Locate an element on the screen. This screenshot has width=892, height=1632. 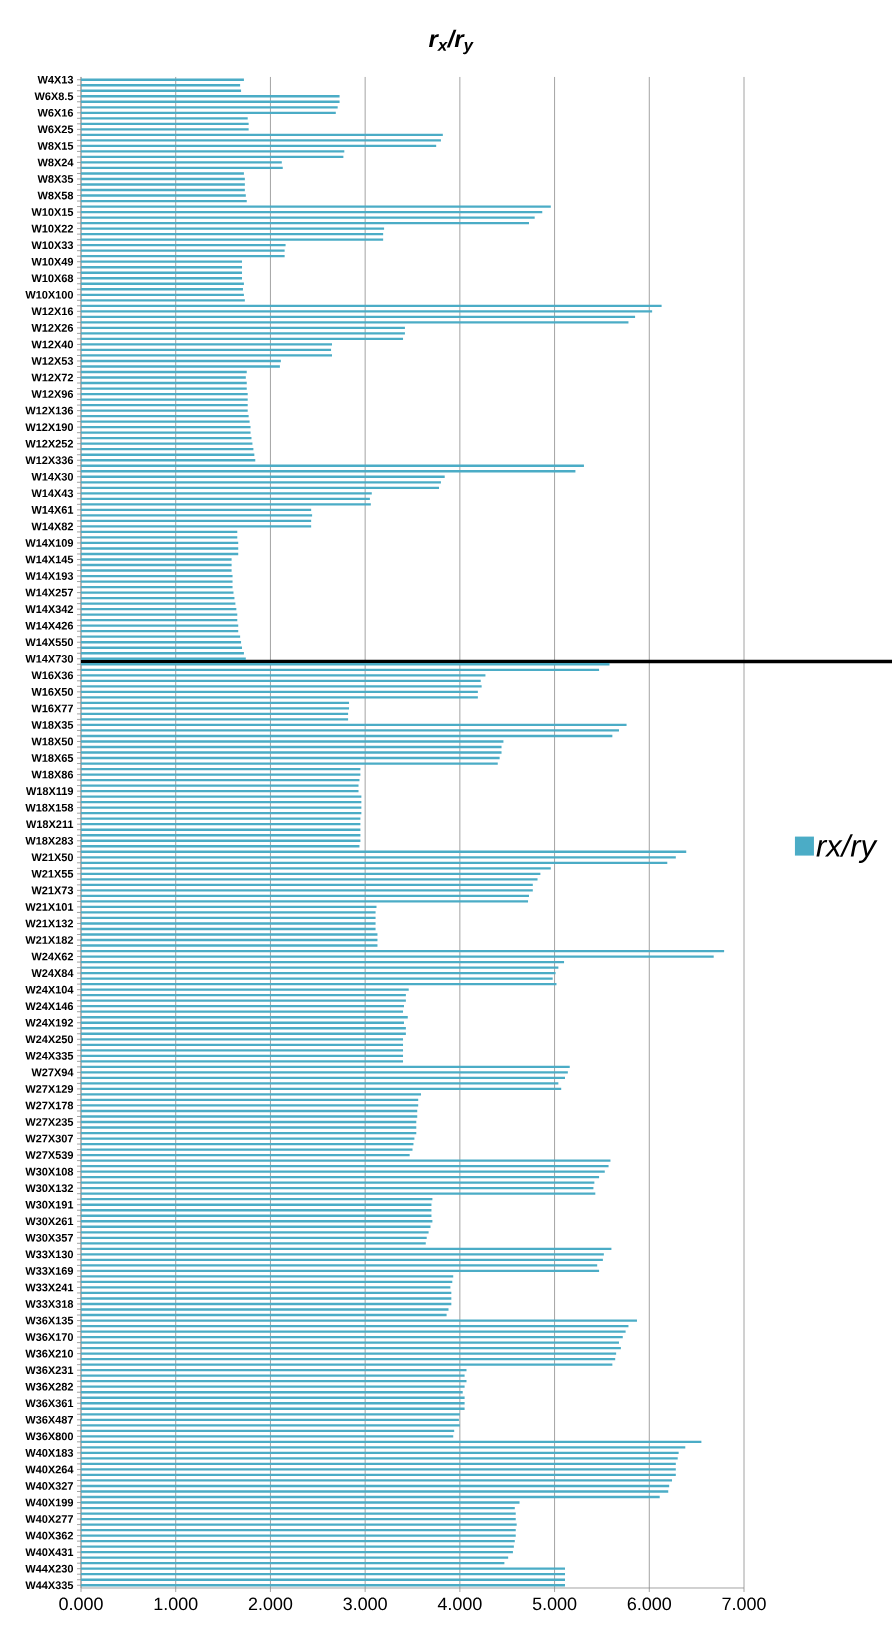
y-tick-label: W14X342 is located at coordinates (49, 609).